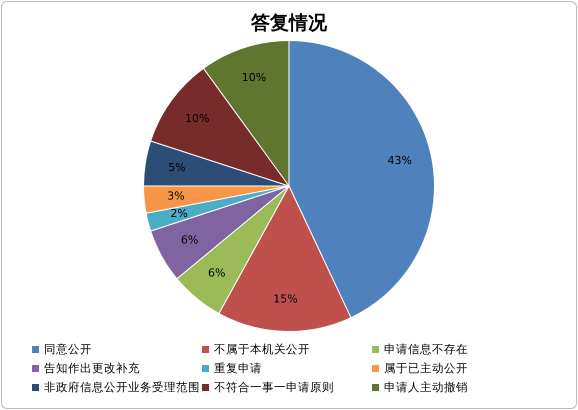 The image size is (578, 410). What do you see at coordinates (400, 161) in the screenshot?
I see `data-label: 43%` at bounding box center [400, 161].